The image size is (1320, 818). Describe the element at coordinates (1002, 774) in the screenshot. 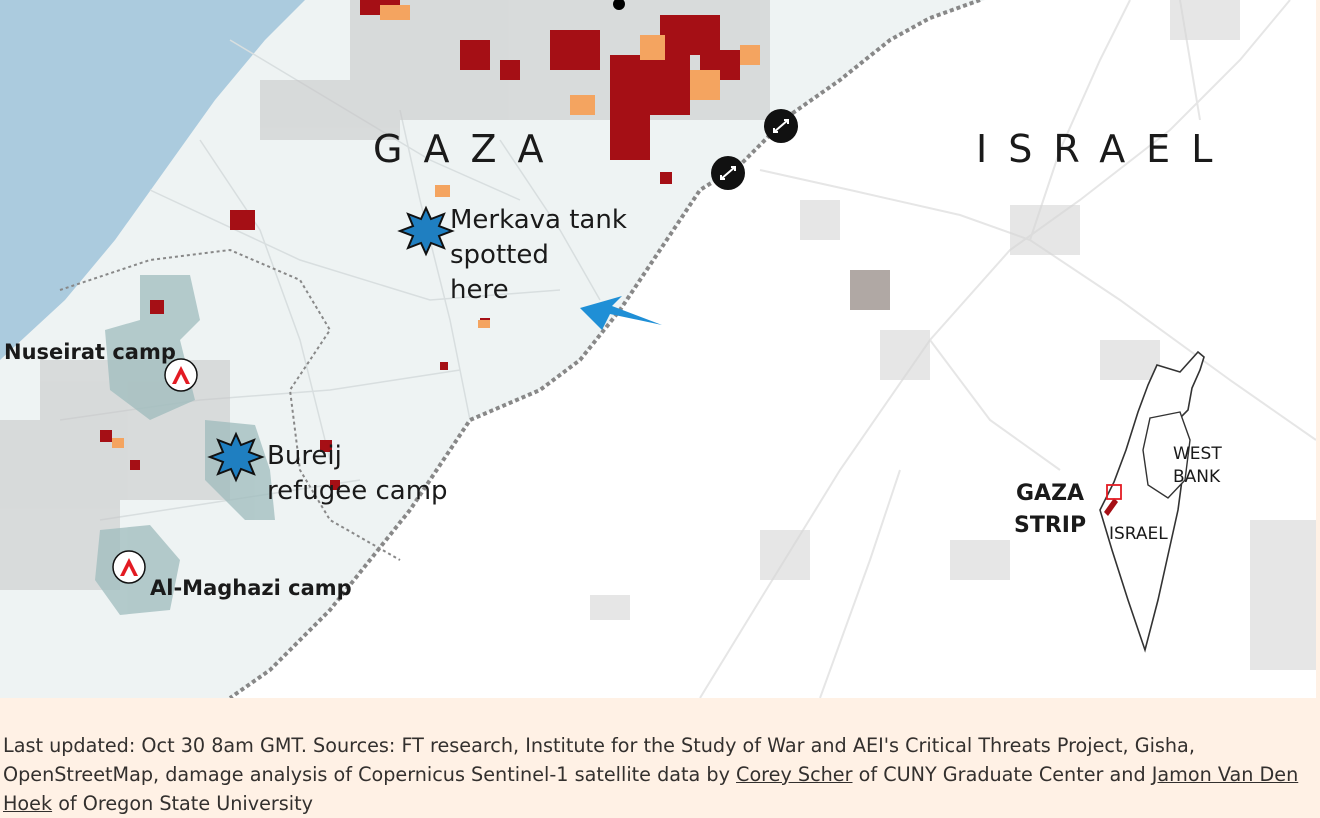

I see `footer-text: of CUNY Graduate Center and` at that location.